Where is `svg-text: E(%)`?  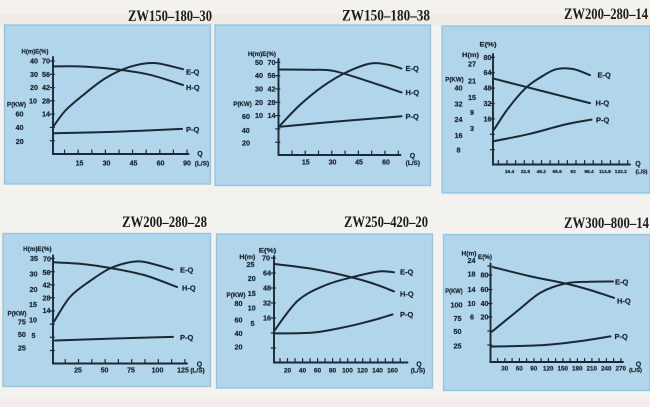 svg-text: E(%) is located at coordinates (488, 45).